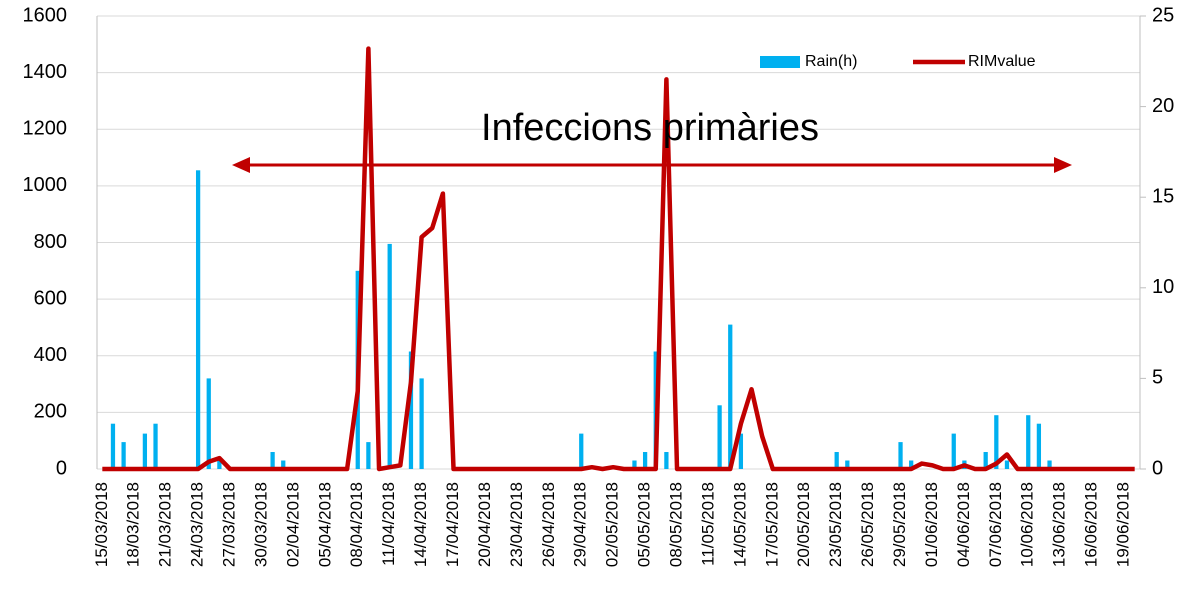 This screenshot has width=1191, height=604. I want to click on x-tick-label: 17/04/2018, so click(452, 524).